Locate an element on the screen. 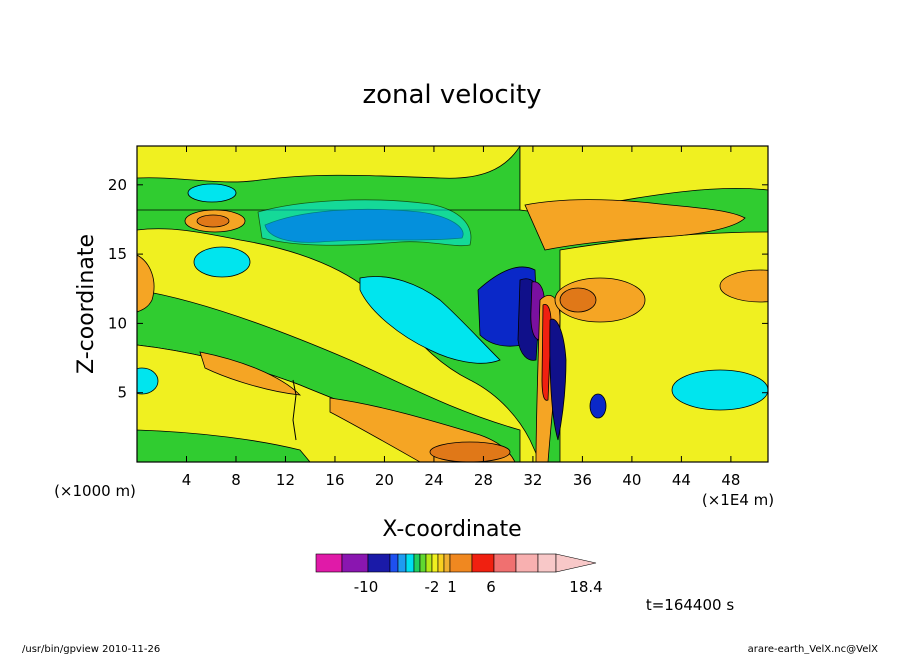  x-unit-right: (×1E4 m) is located at coordinates (738, 500).